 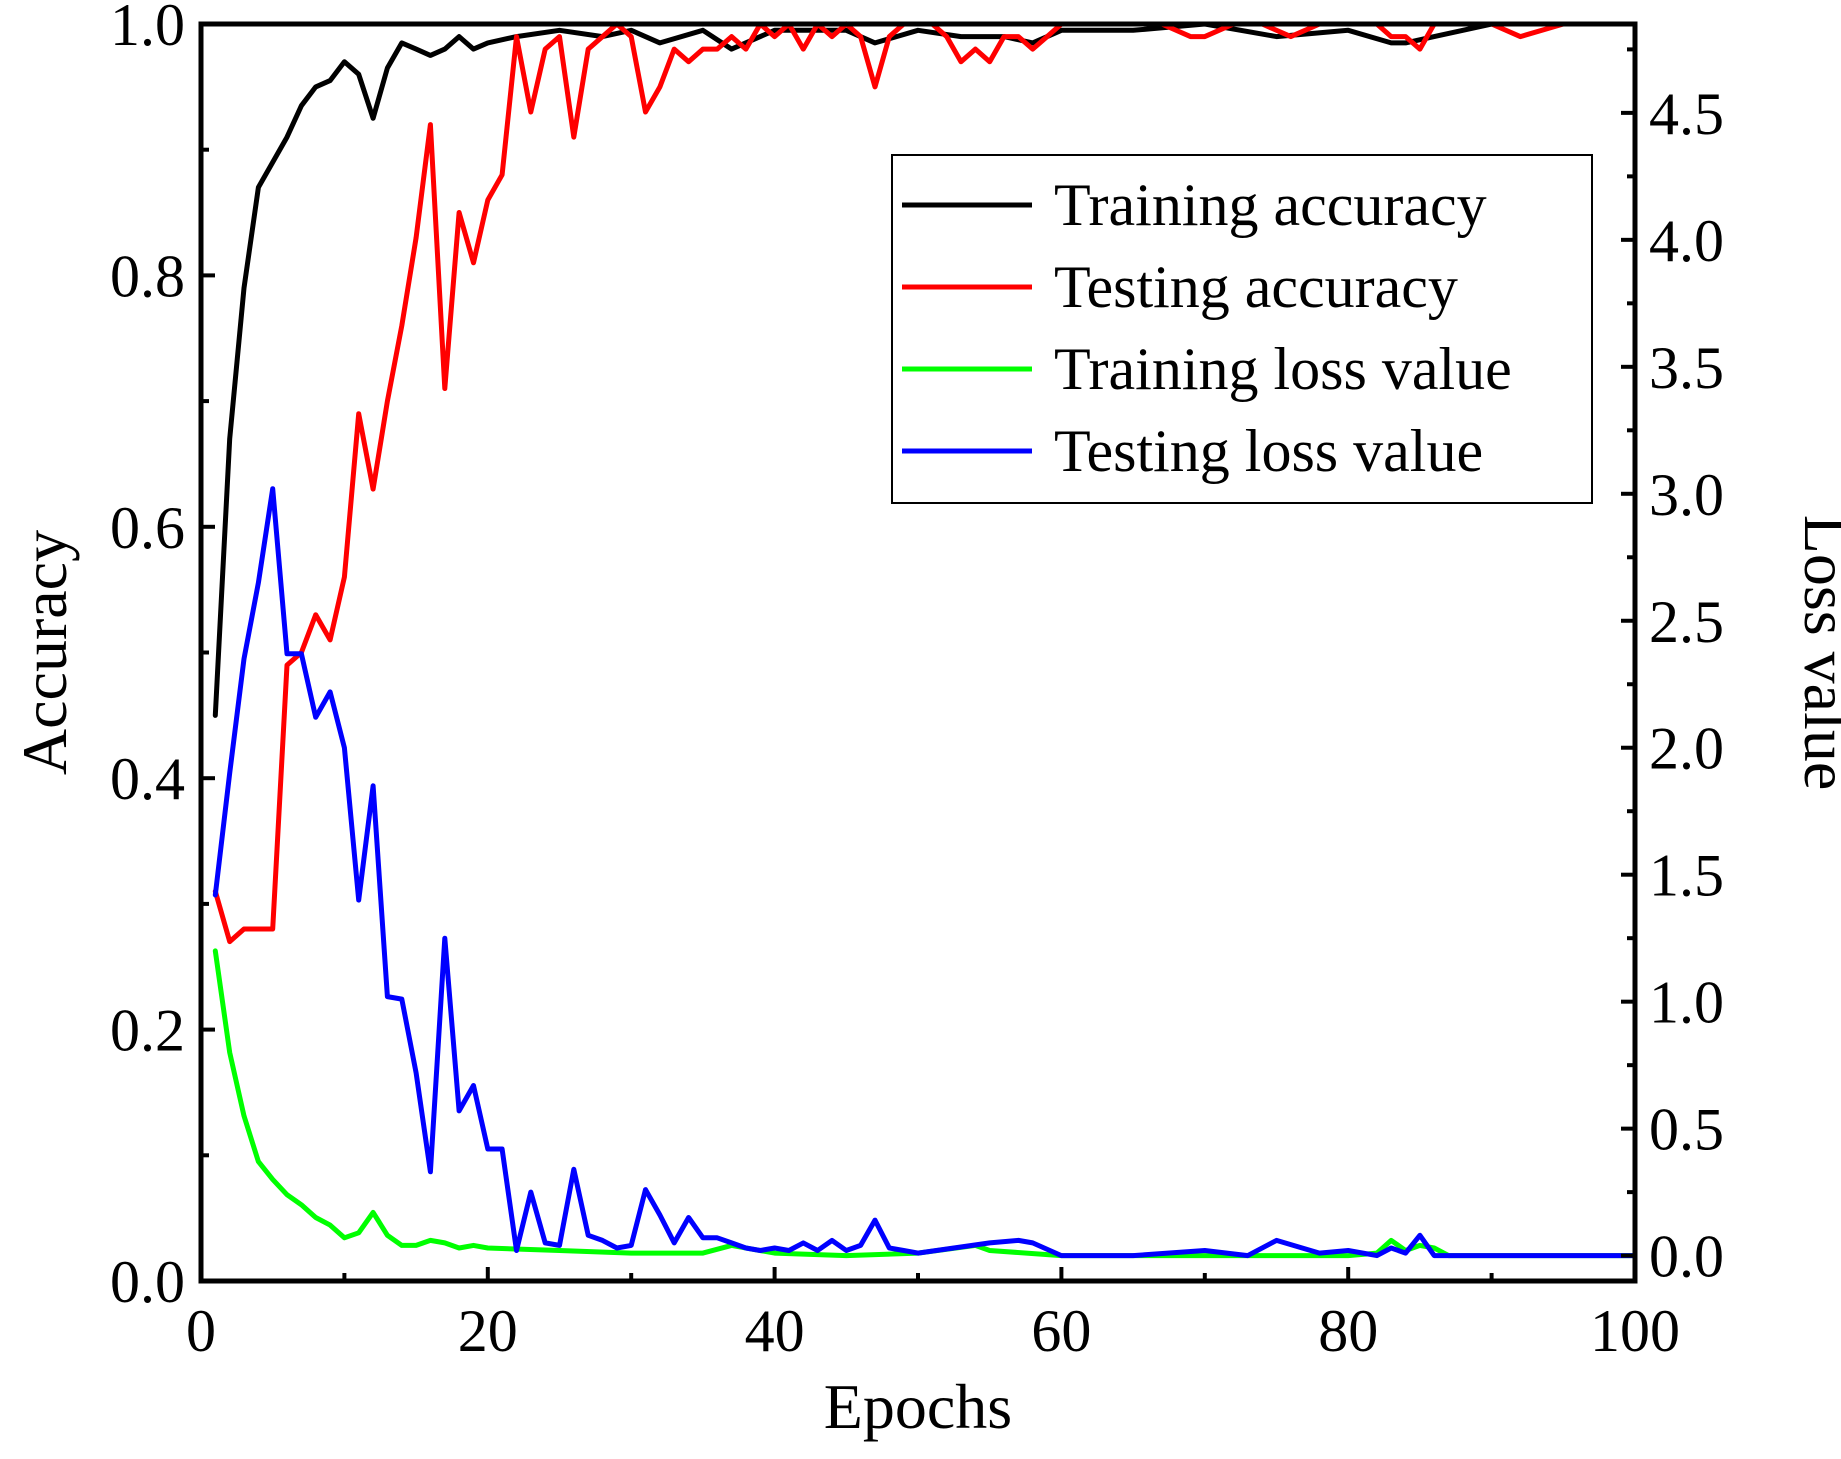 What do you see at coordinates (1268, 451) in the screenshot?
I see `legend-label: Testing loss value` at bounding box center [1268, 451].